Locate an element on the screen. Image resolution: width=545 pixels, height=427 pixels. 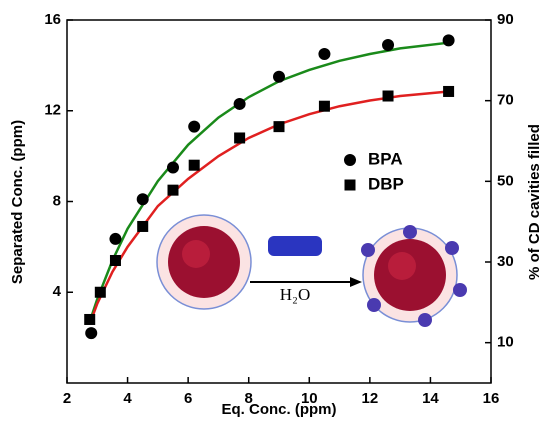
annotation: H₂O is located at coordinates (295, 294).